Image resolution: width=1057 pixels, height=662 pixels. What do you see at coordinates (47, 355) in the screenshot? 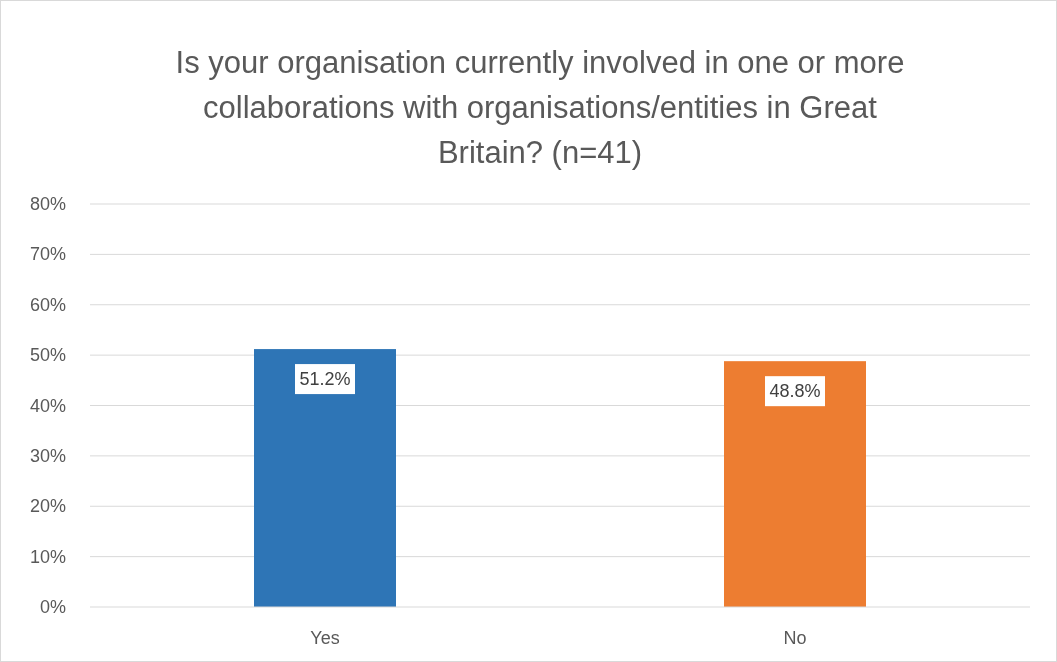
I see `y-tick-label: 50%` at bounding box center [47, 355].